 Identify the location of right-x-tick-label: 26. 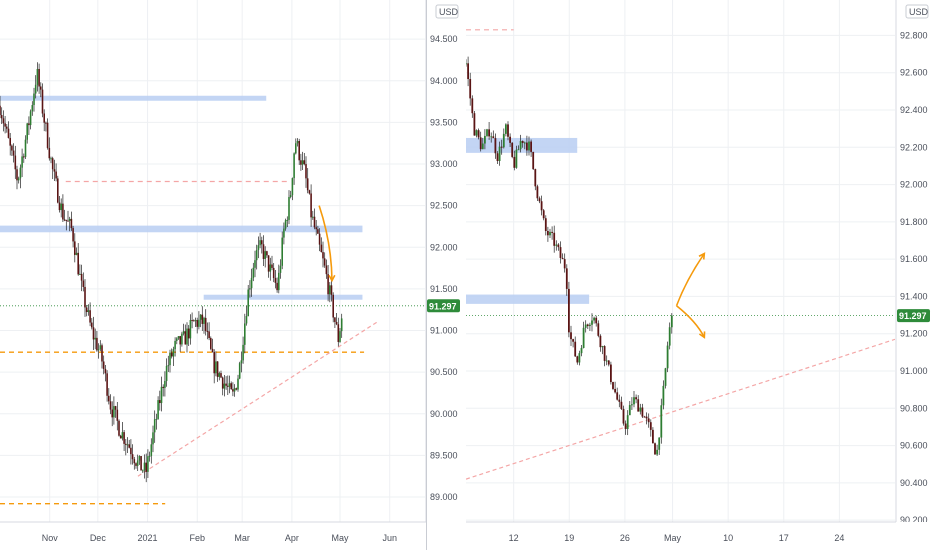
(625, 538).